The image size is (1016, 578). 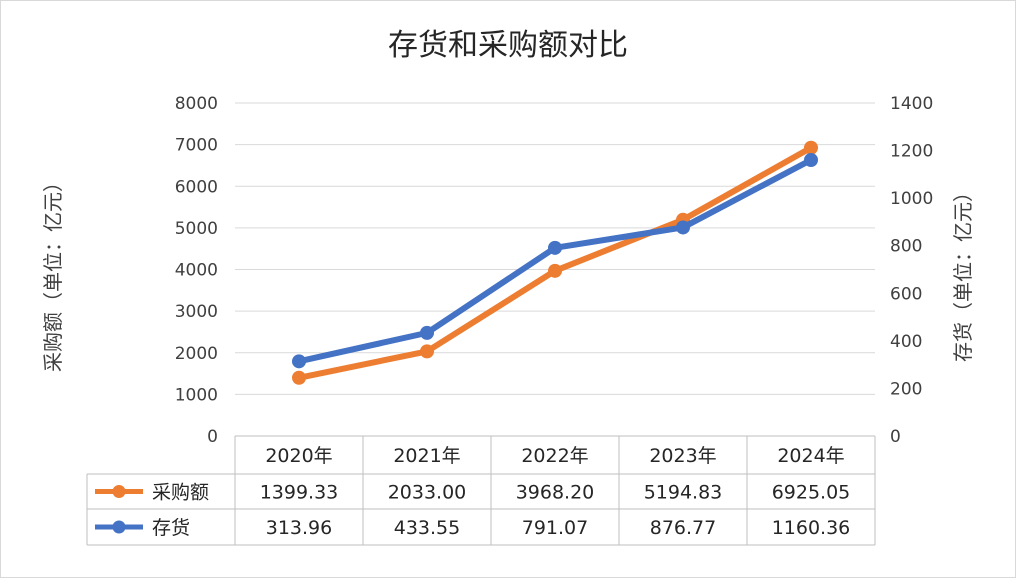 I want to click on data-table-value: 433.55, so click(x=427, y=528).